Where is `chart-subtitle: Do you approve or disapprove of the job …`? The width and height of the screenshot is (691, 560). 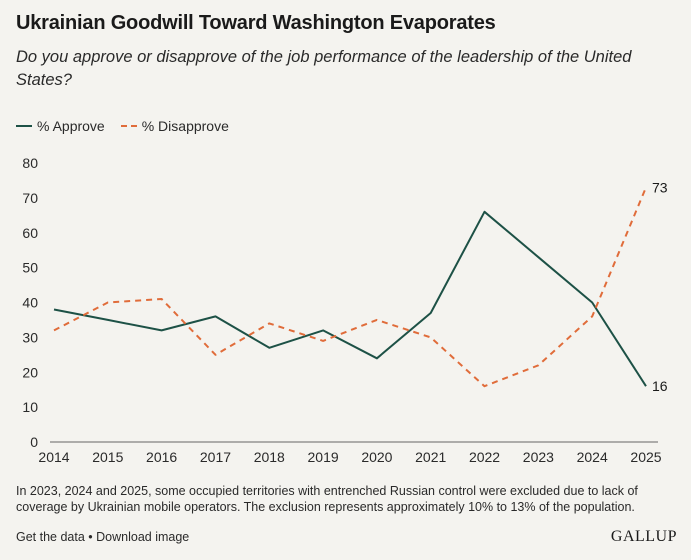 chart-subtitle: Do you approve or disapprove of the job … is located at coordinates (324, 68).